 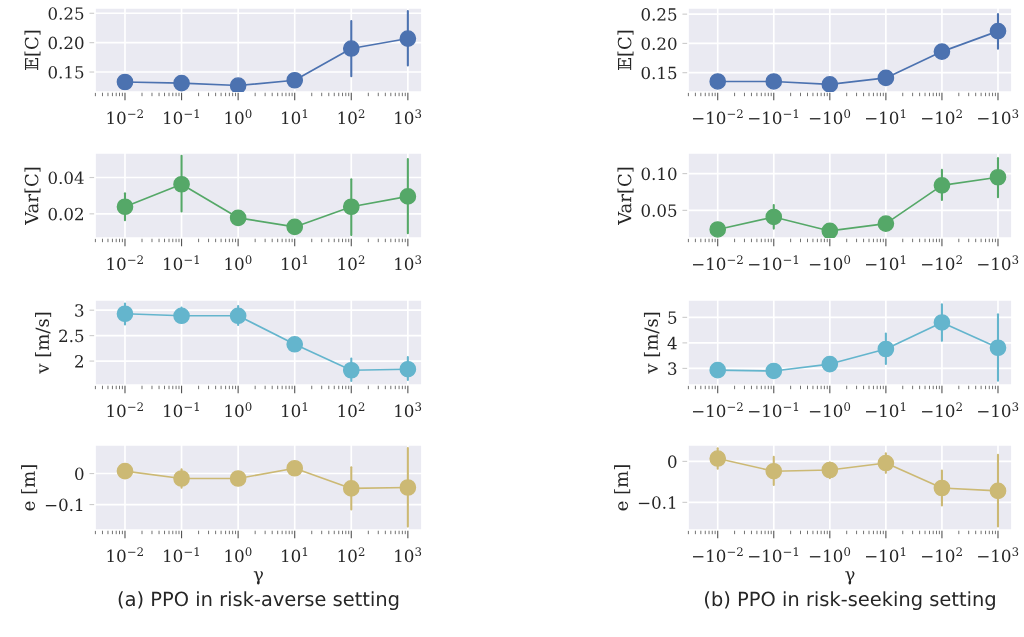 What do you see at coordinates (65, 214) in the screenshot?
I see `y-tick-label: 0.02` at bounding box center [65, 214].